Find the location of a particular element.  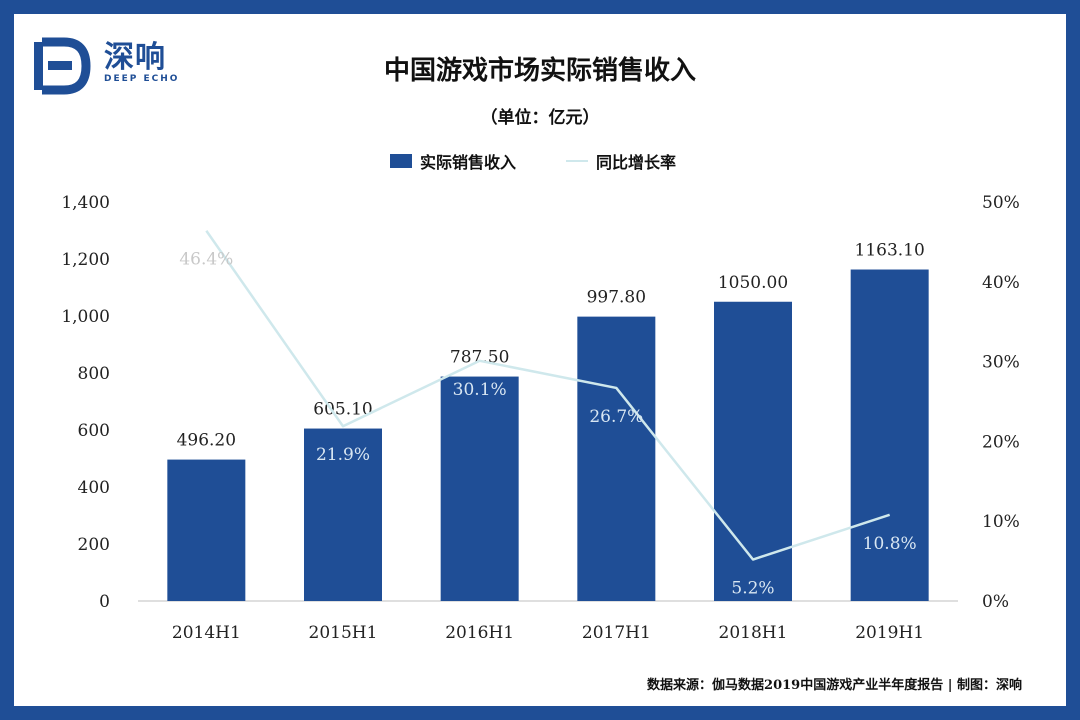

x-tick-label: 2018H1 is located at coordinates (753, 633).